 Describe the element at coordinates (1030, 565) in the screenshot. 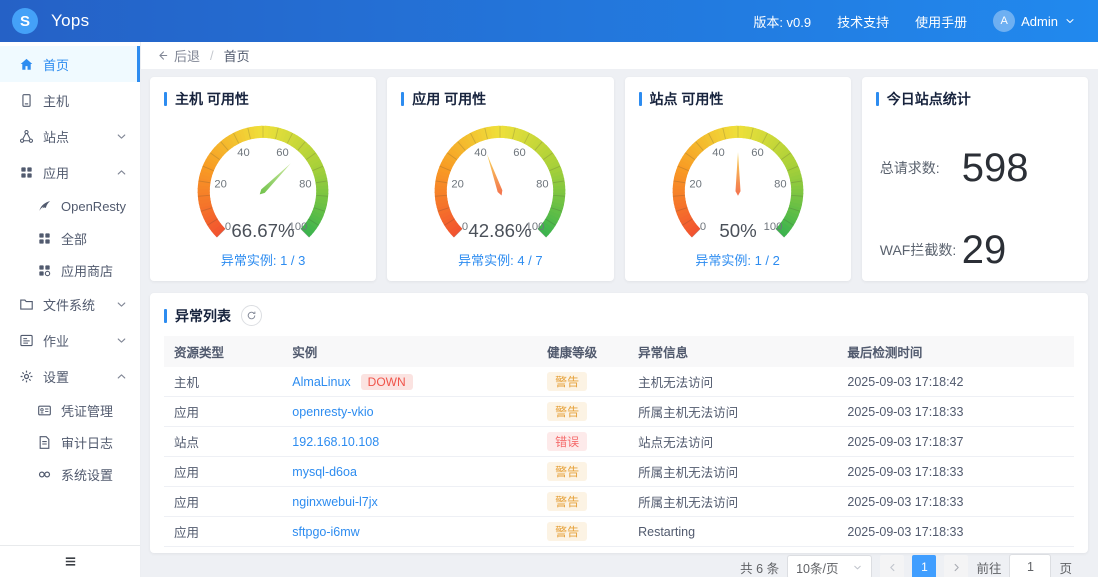

I see `goto-page-input` at that location.